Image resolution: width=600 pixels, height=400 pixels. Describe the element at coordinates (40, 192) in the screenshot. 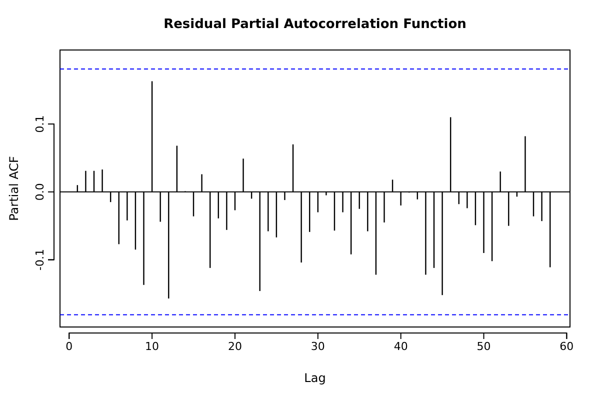

I see `y-tick-label: 0.0` at that location.